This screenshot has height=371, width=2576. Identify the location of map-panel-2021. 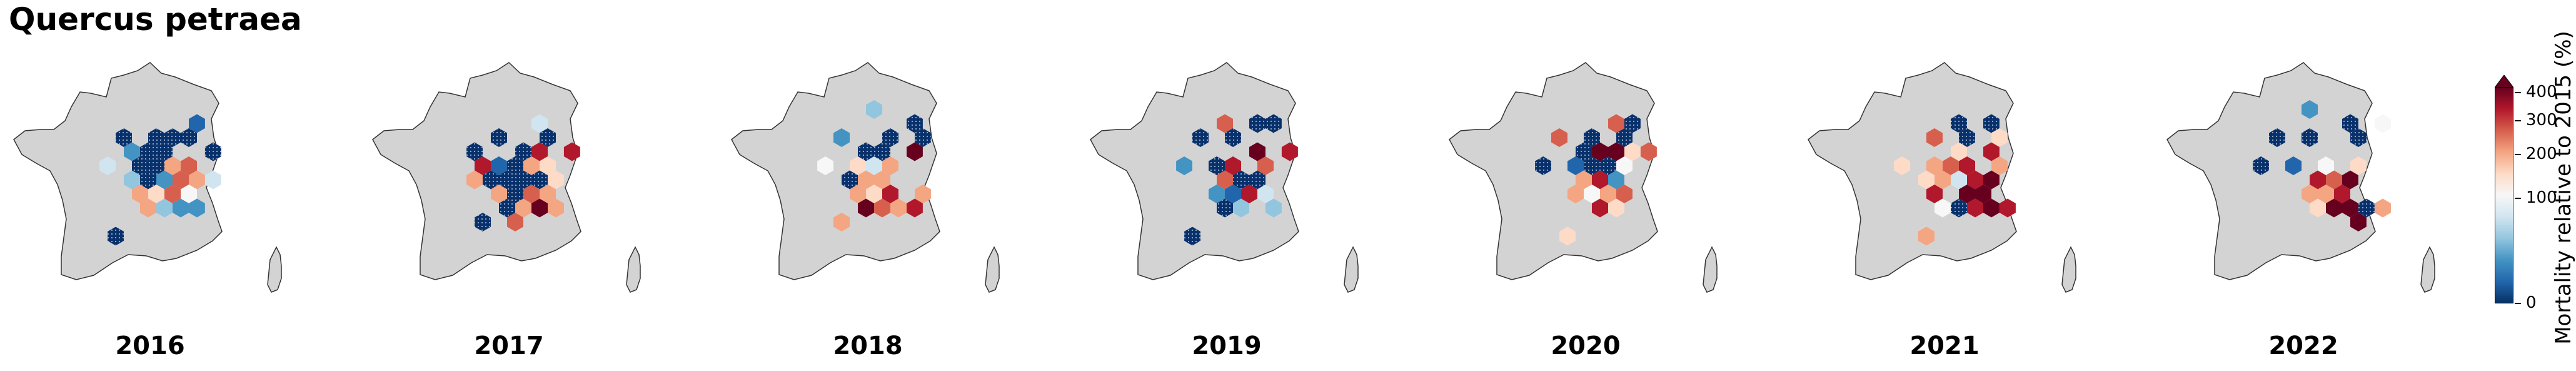
(1944, 184).